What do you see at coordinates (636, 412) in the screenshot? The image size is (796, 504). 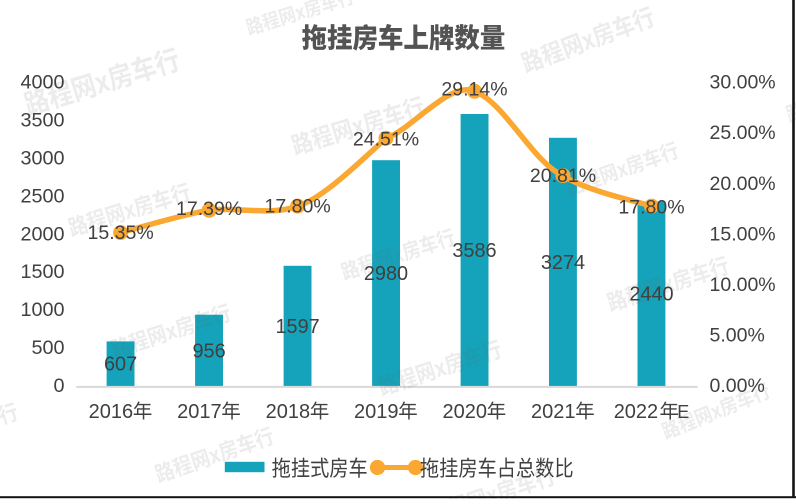 I see `svg-text: 2022` at bounding box center [636, 412].